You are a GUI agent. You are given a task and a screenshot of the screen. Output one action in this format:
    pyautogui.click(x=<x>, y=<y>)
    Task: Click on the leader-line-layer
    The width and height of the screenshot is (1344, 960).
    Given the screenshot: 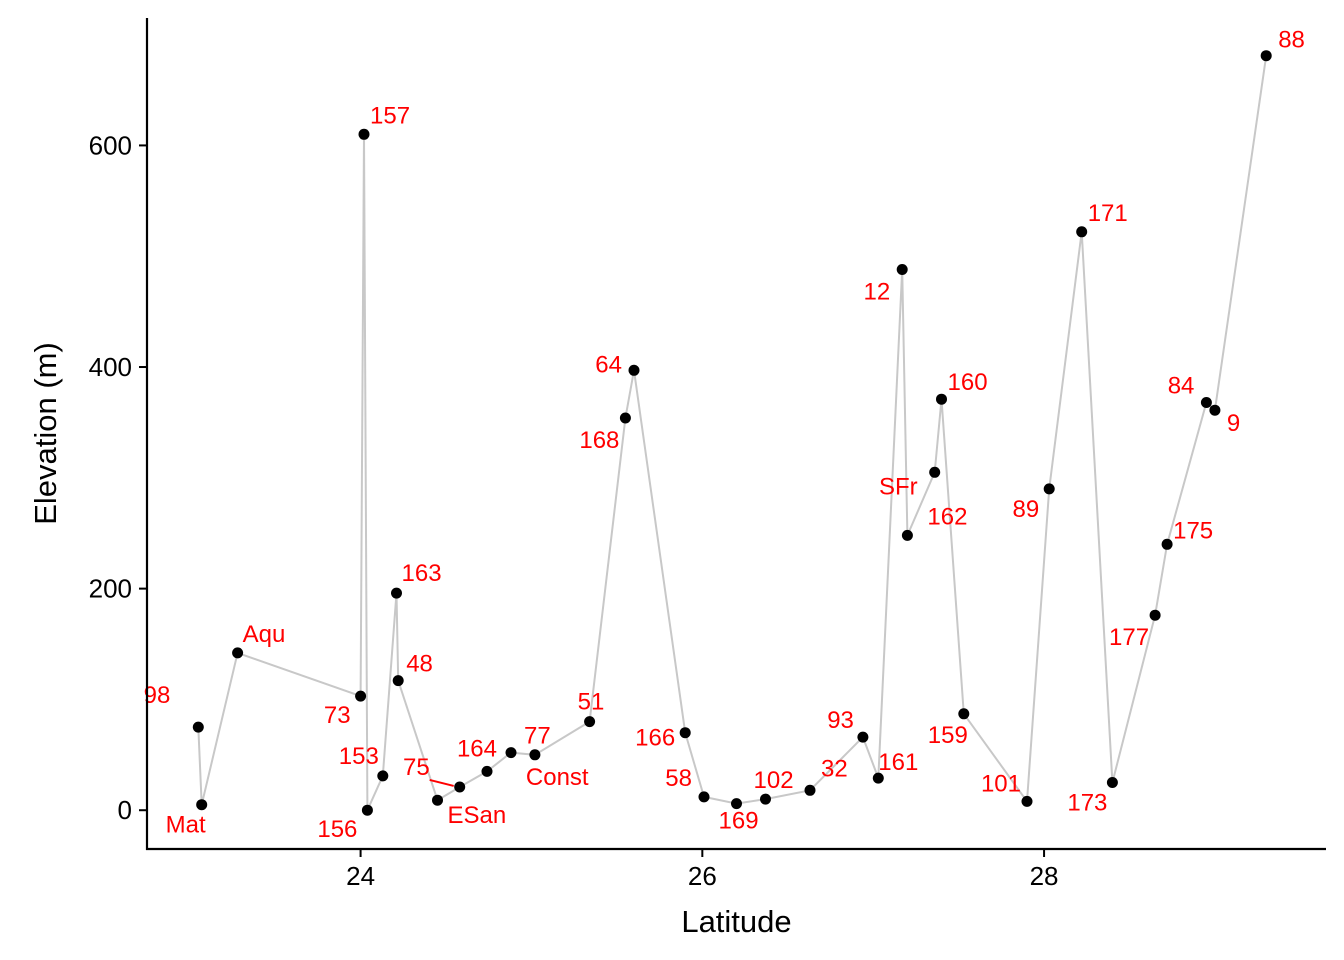 What is the action you would take?
    pyautogui.click(x=441, y=782)
    